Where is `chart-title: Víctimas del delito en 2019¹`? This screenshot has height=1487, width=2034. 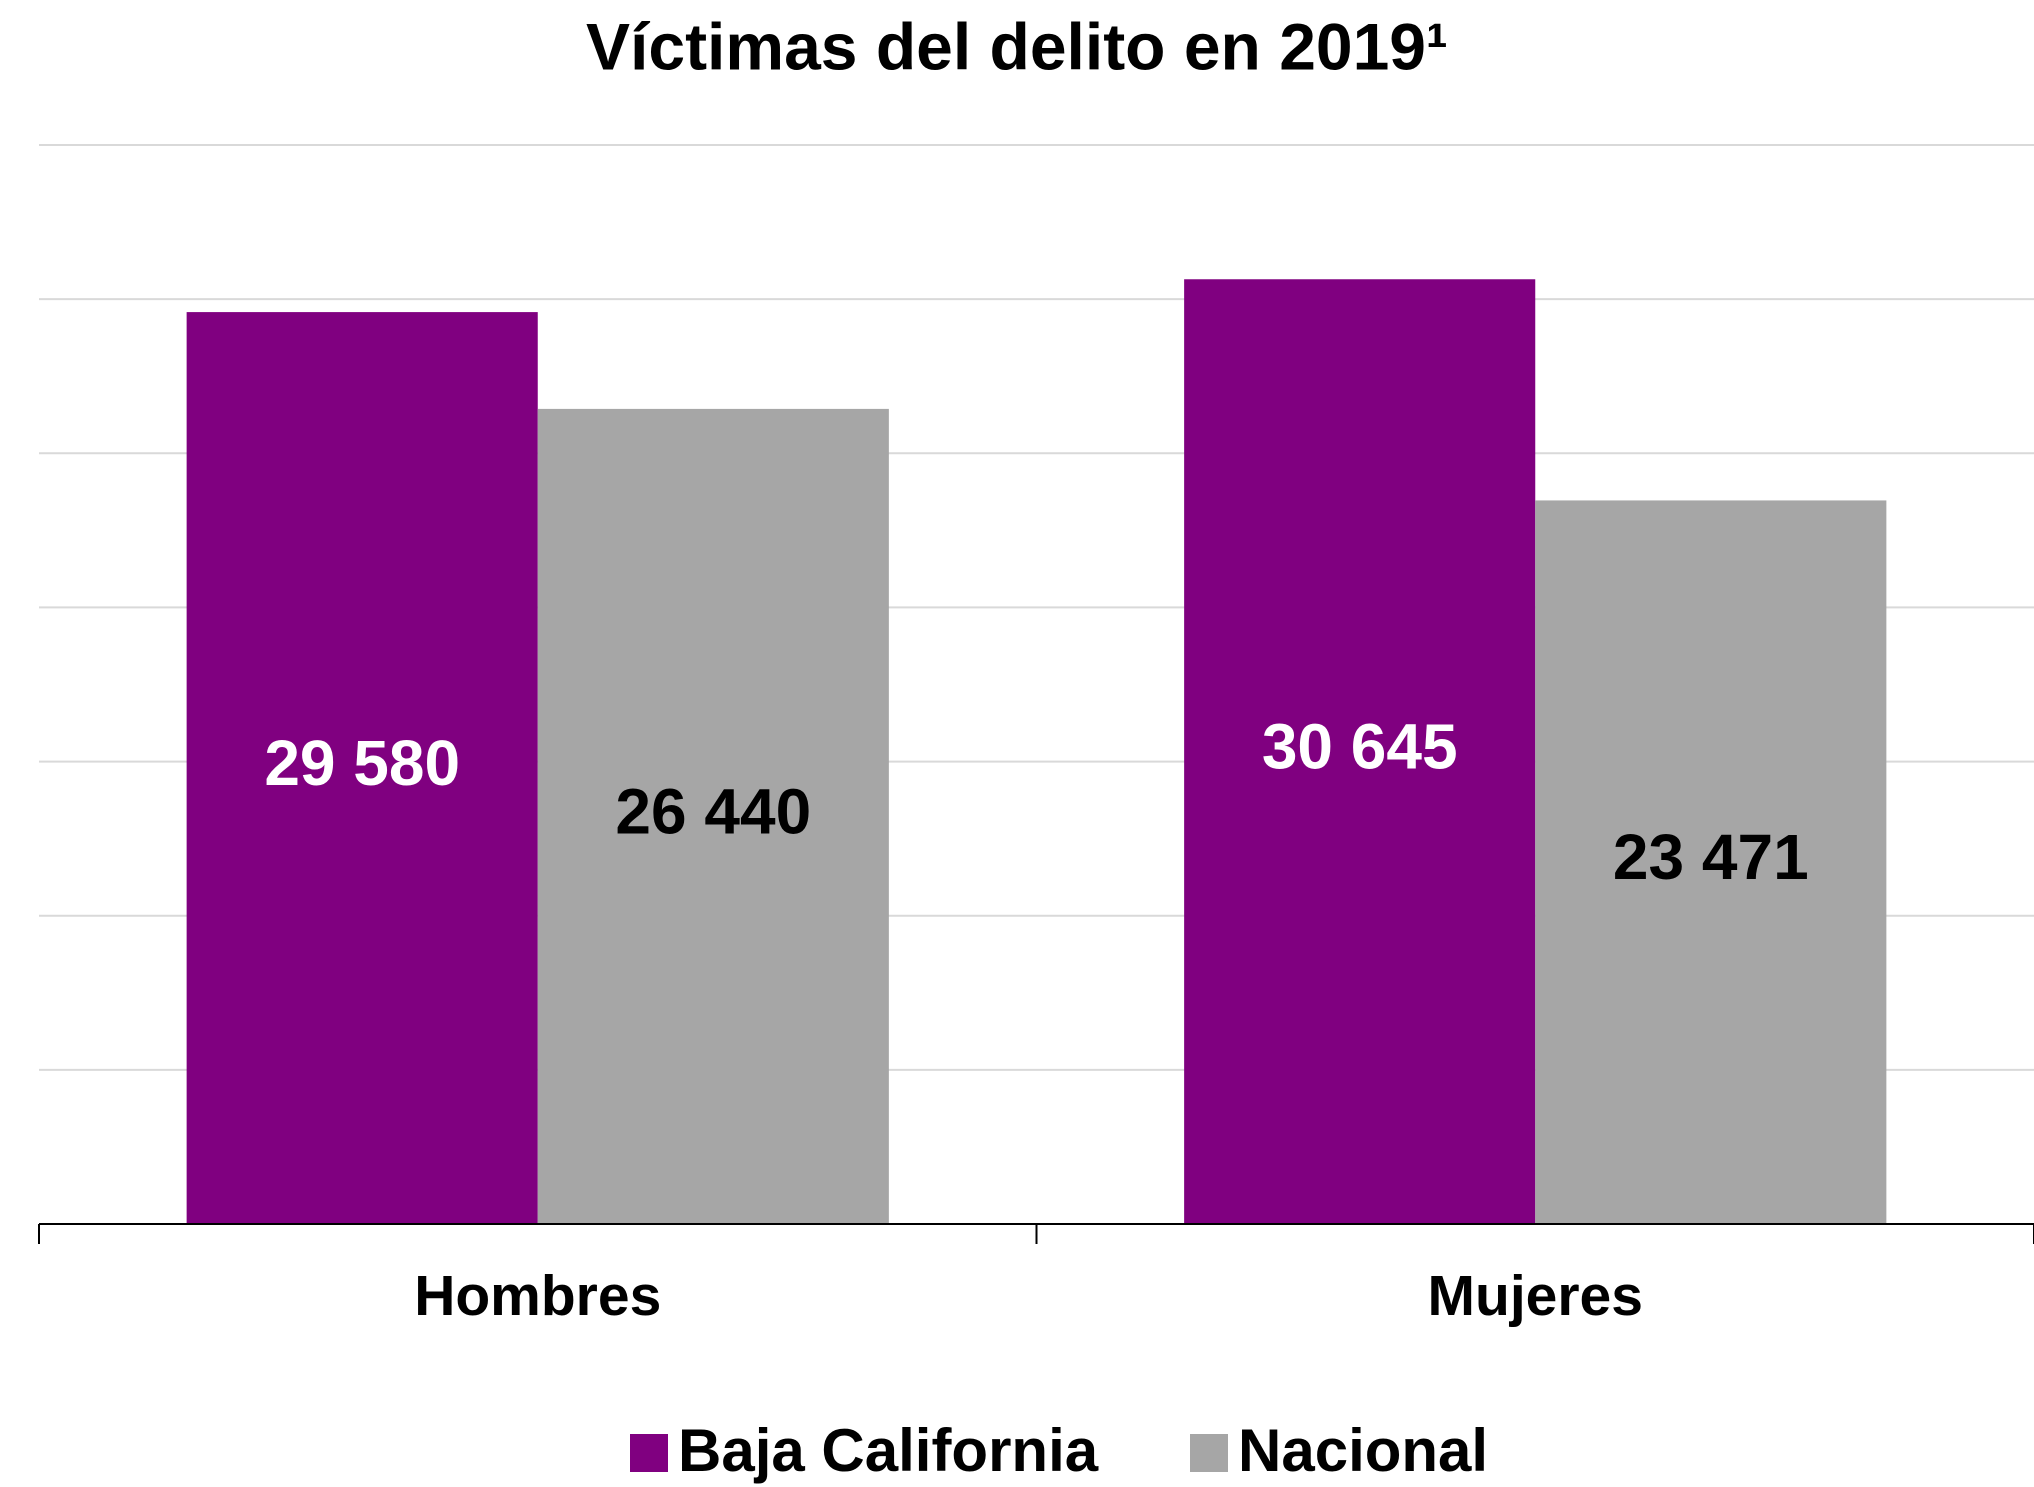
chart-title: Víctimas del delito en 2019¹ is located at coordinates (1017, 46).